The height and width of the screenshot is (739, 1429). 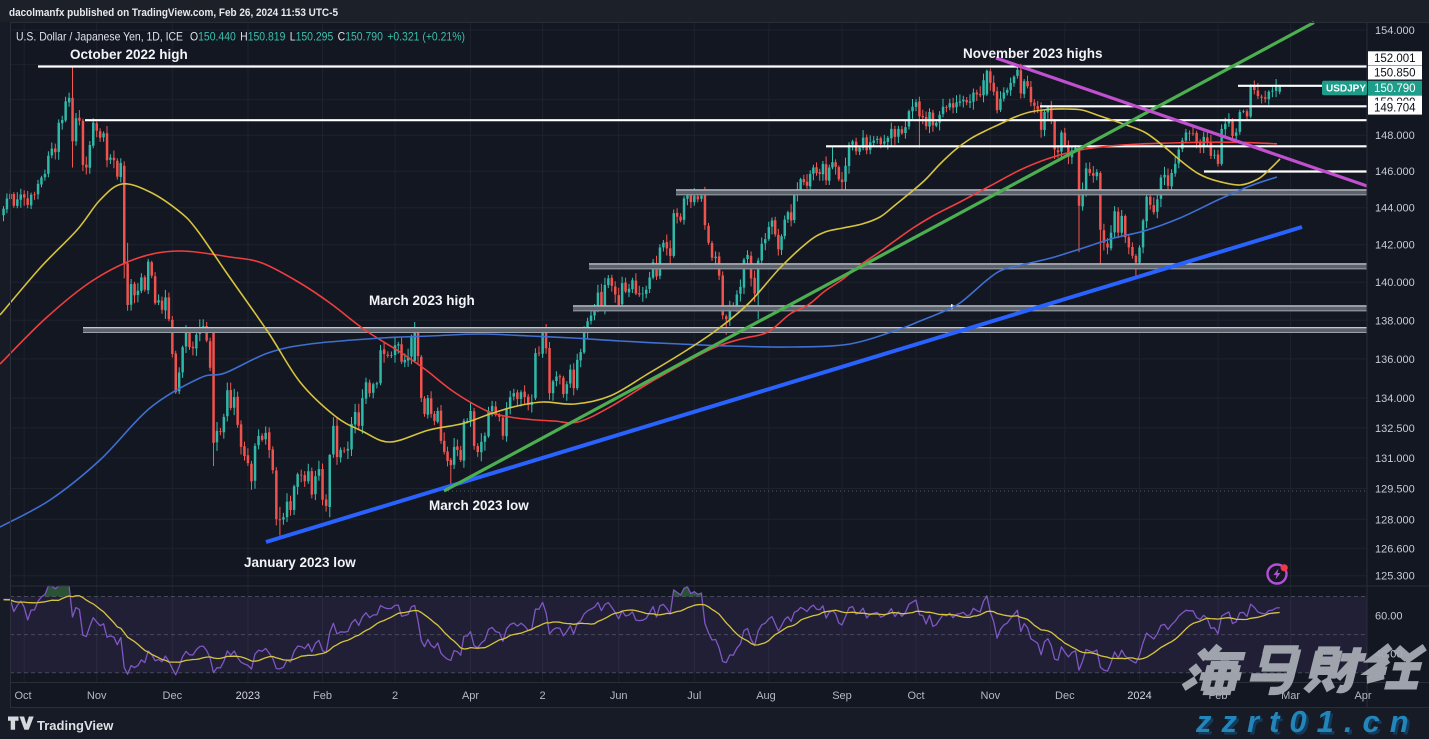 I want to click on svg-text: 142.000, so click(x=1395, y=246).